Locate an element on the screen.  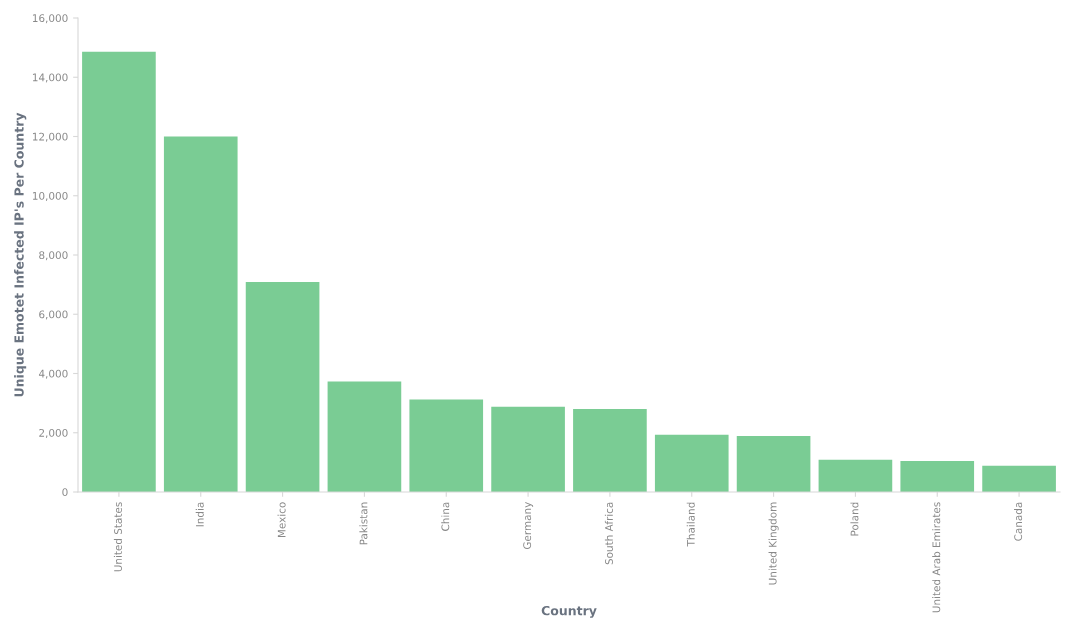
x-tick-label: Thailand is located at coordinates (690, 524).